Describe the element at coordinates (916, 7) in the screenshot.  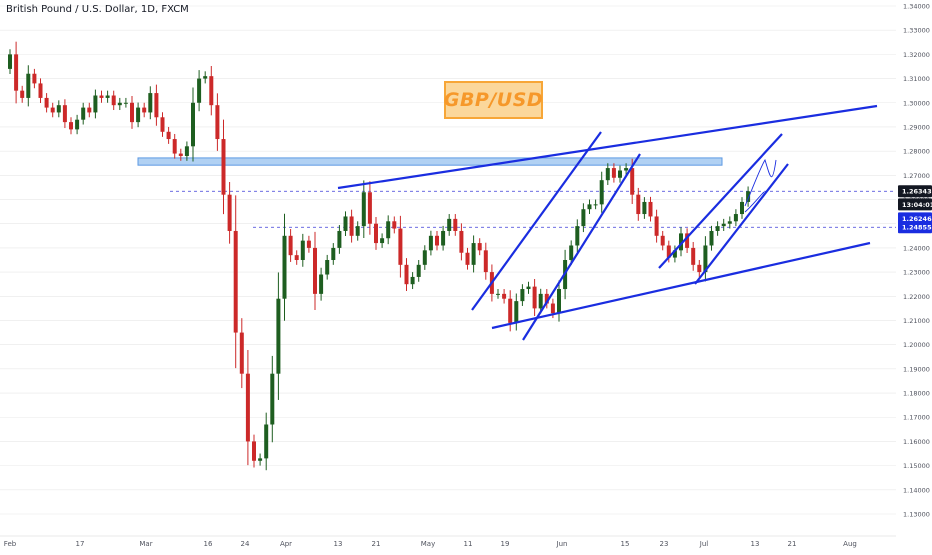
I see `price-tick-label: 1.34000` at that location.